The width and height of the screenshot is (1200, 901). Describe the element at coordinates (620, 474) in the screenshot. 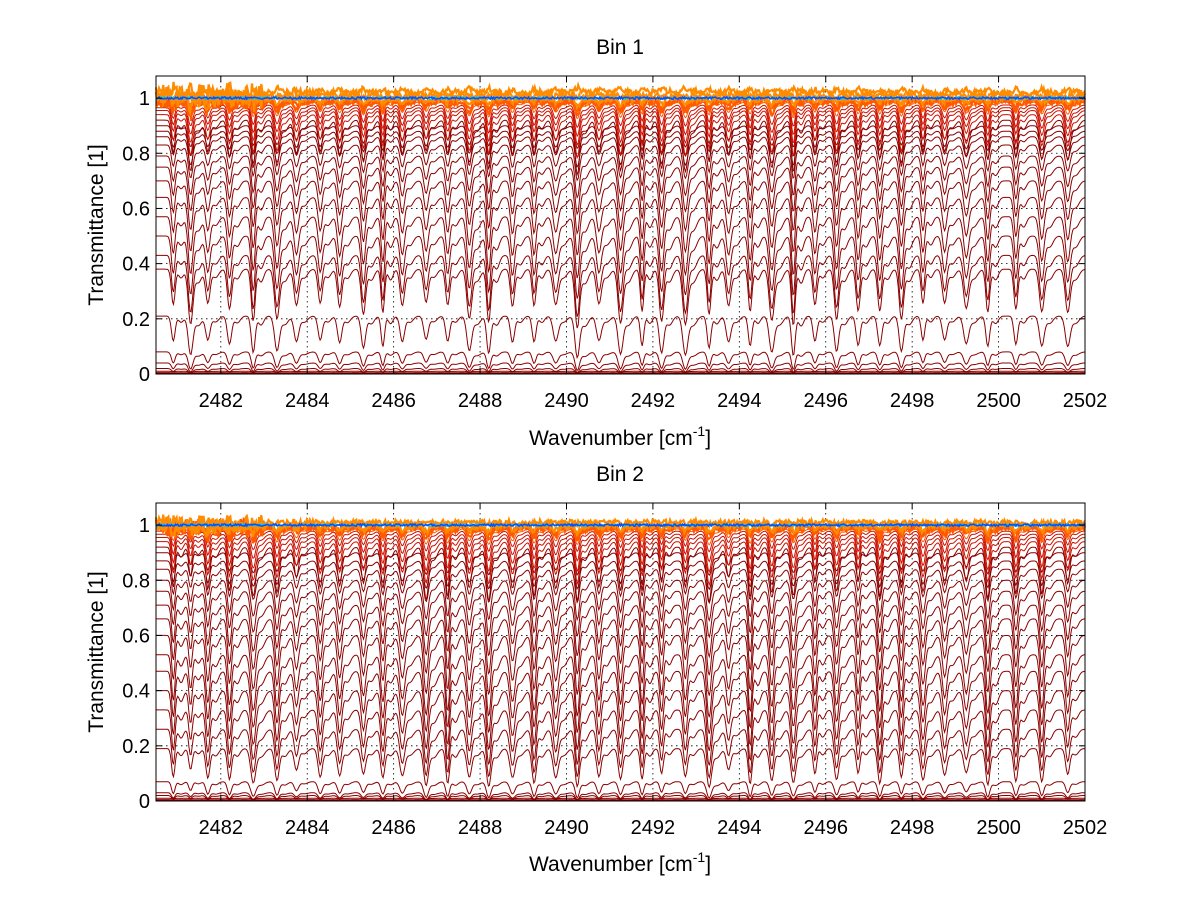

I see `chart-title: Bin 2` at that location.